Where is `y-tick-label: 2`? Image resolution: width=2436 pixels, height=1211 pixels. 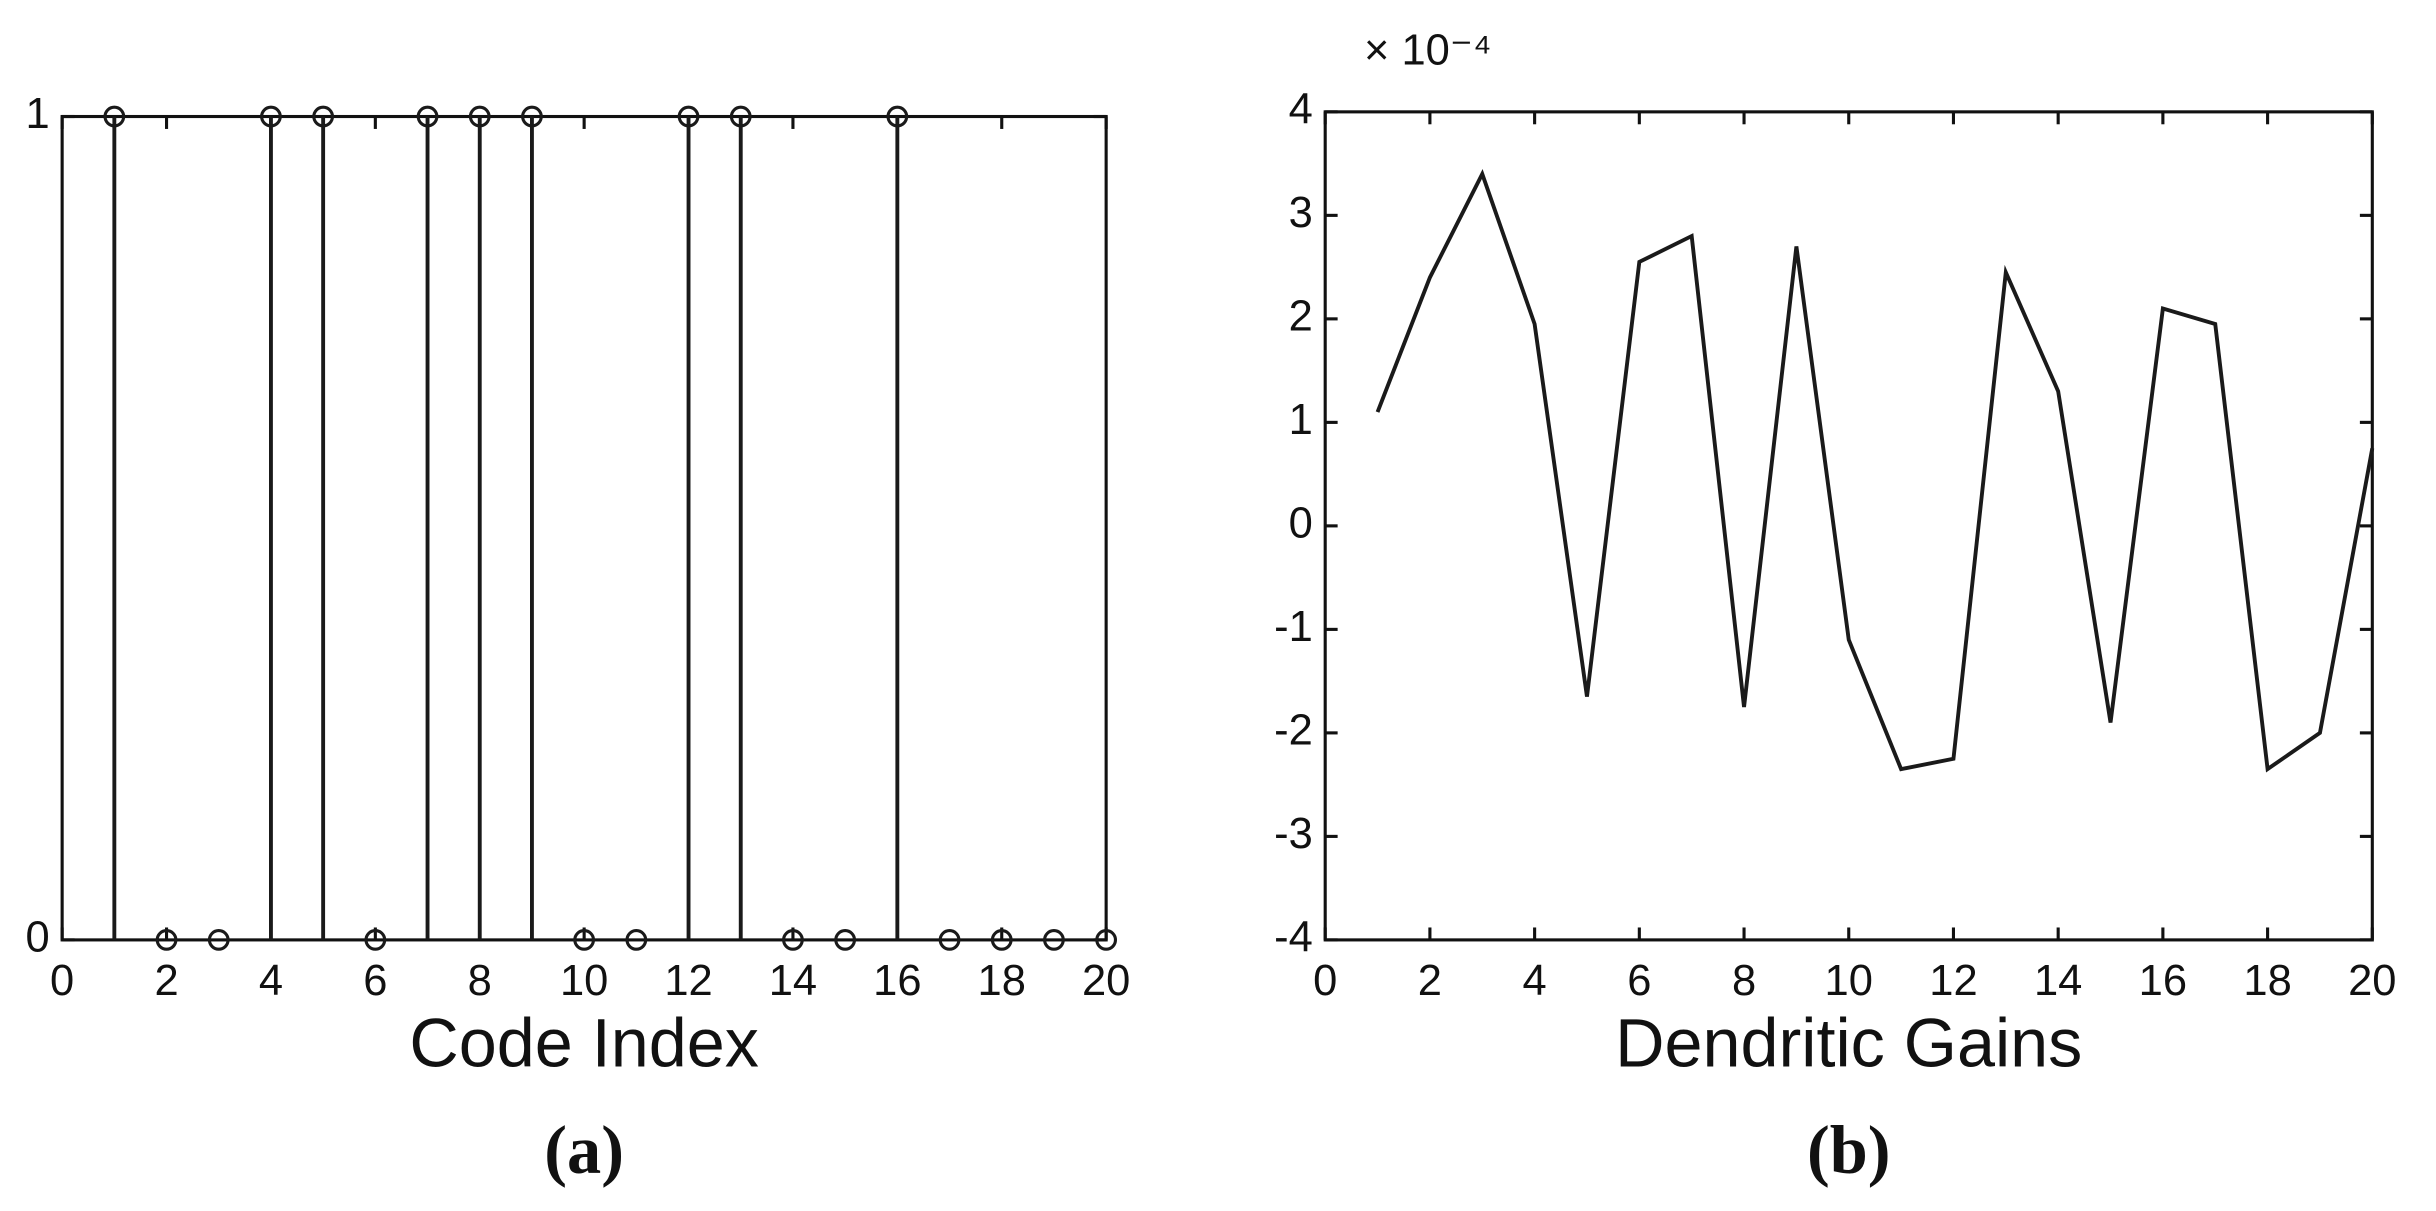 y-tick-label: 2 is located at coordinates (1301, 316).